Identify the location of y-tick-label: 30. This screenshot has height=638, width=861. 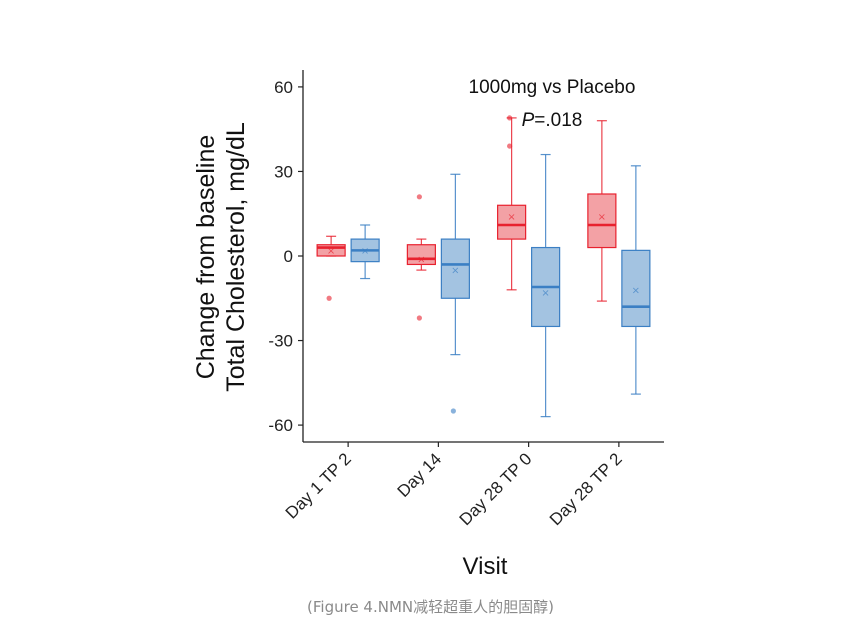
(283, 171).